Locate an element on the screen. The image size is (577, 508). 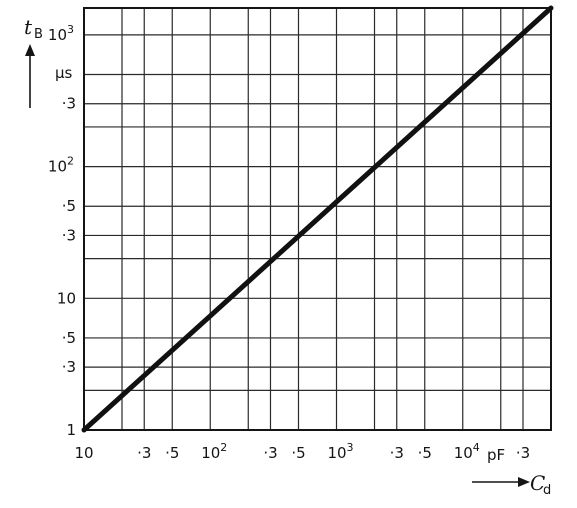
x-axis-subscript: d is located at coordinates (547, 490).